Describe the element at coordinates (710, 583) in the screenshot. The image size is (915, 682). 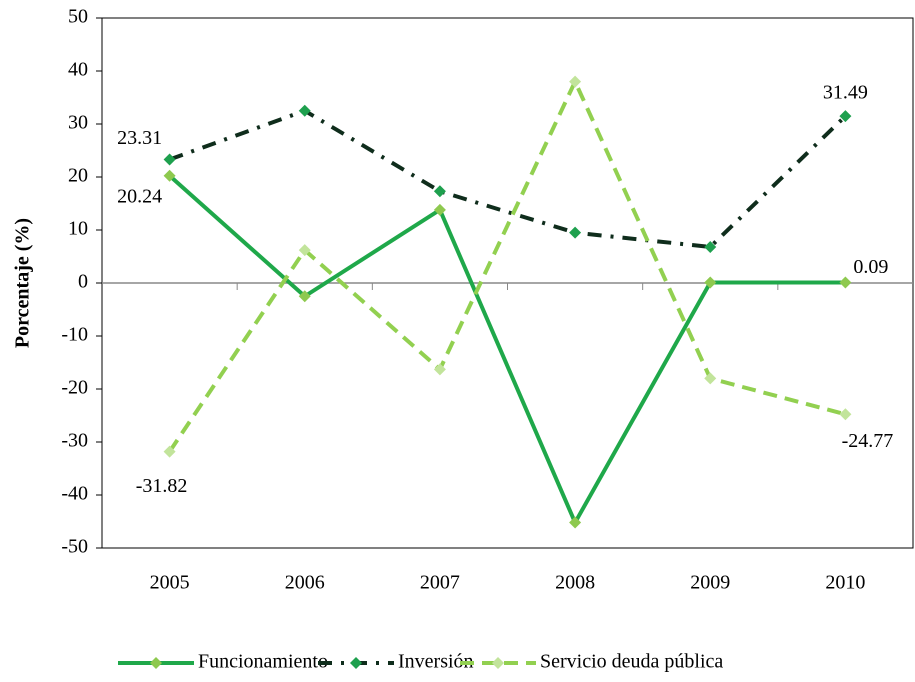
I see `x-tick-label: 2009` at that location.